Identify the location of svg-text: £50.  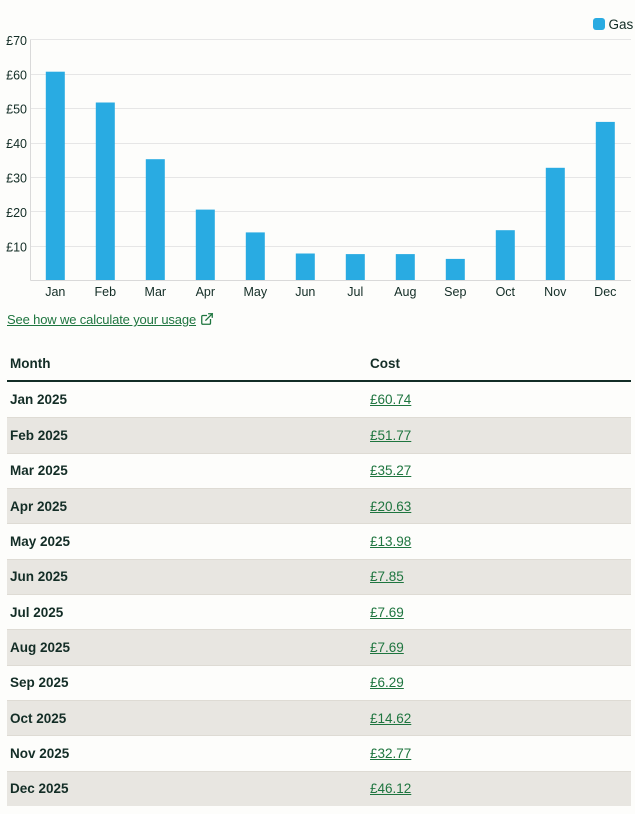
(16, 110).